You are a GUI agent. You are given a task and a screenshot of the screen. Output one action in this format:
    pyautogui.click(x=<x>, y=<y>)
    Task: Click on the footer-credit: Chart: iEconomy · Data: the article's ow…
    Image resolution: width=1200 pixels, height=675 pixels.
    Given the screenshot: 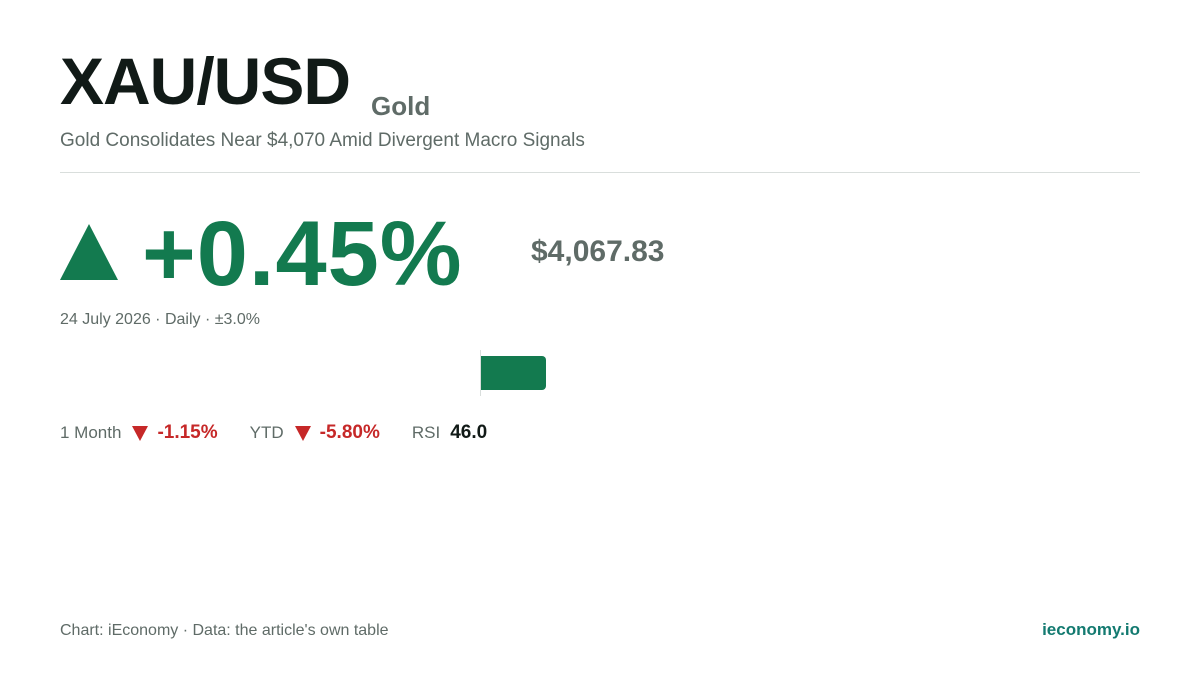 What is the action you would take?
    pyautogui.click(x=224, y=630)
    